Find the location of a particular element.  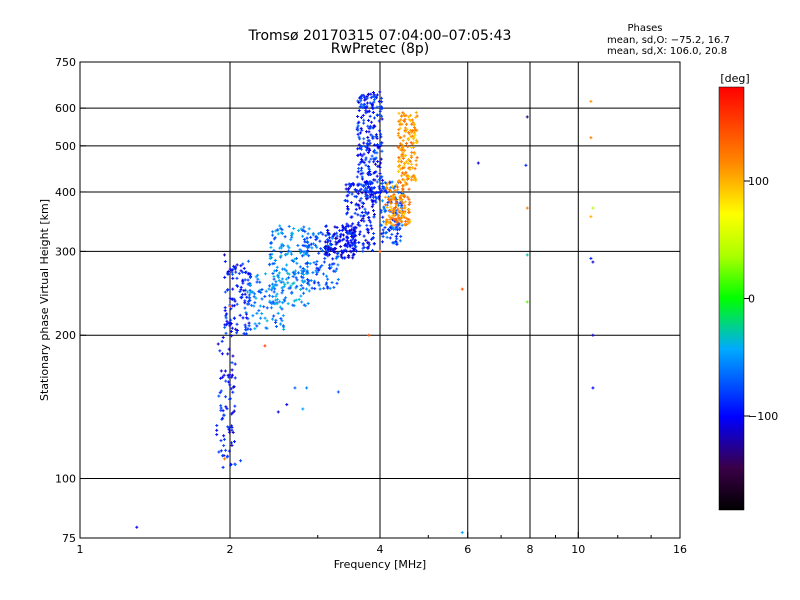

y-tick-label: 400 is located at coordinates (65, 192).